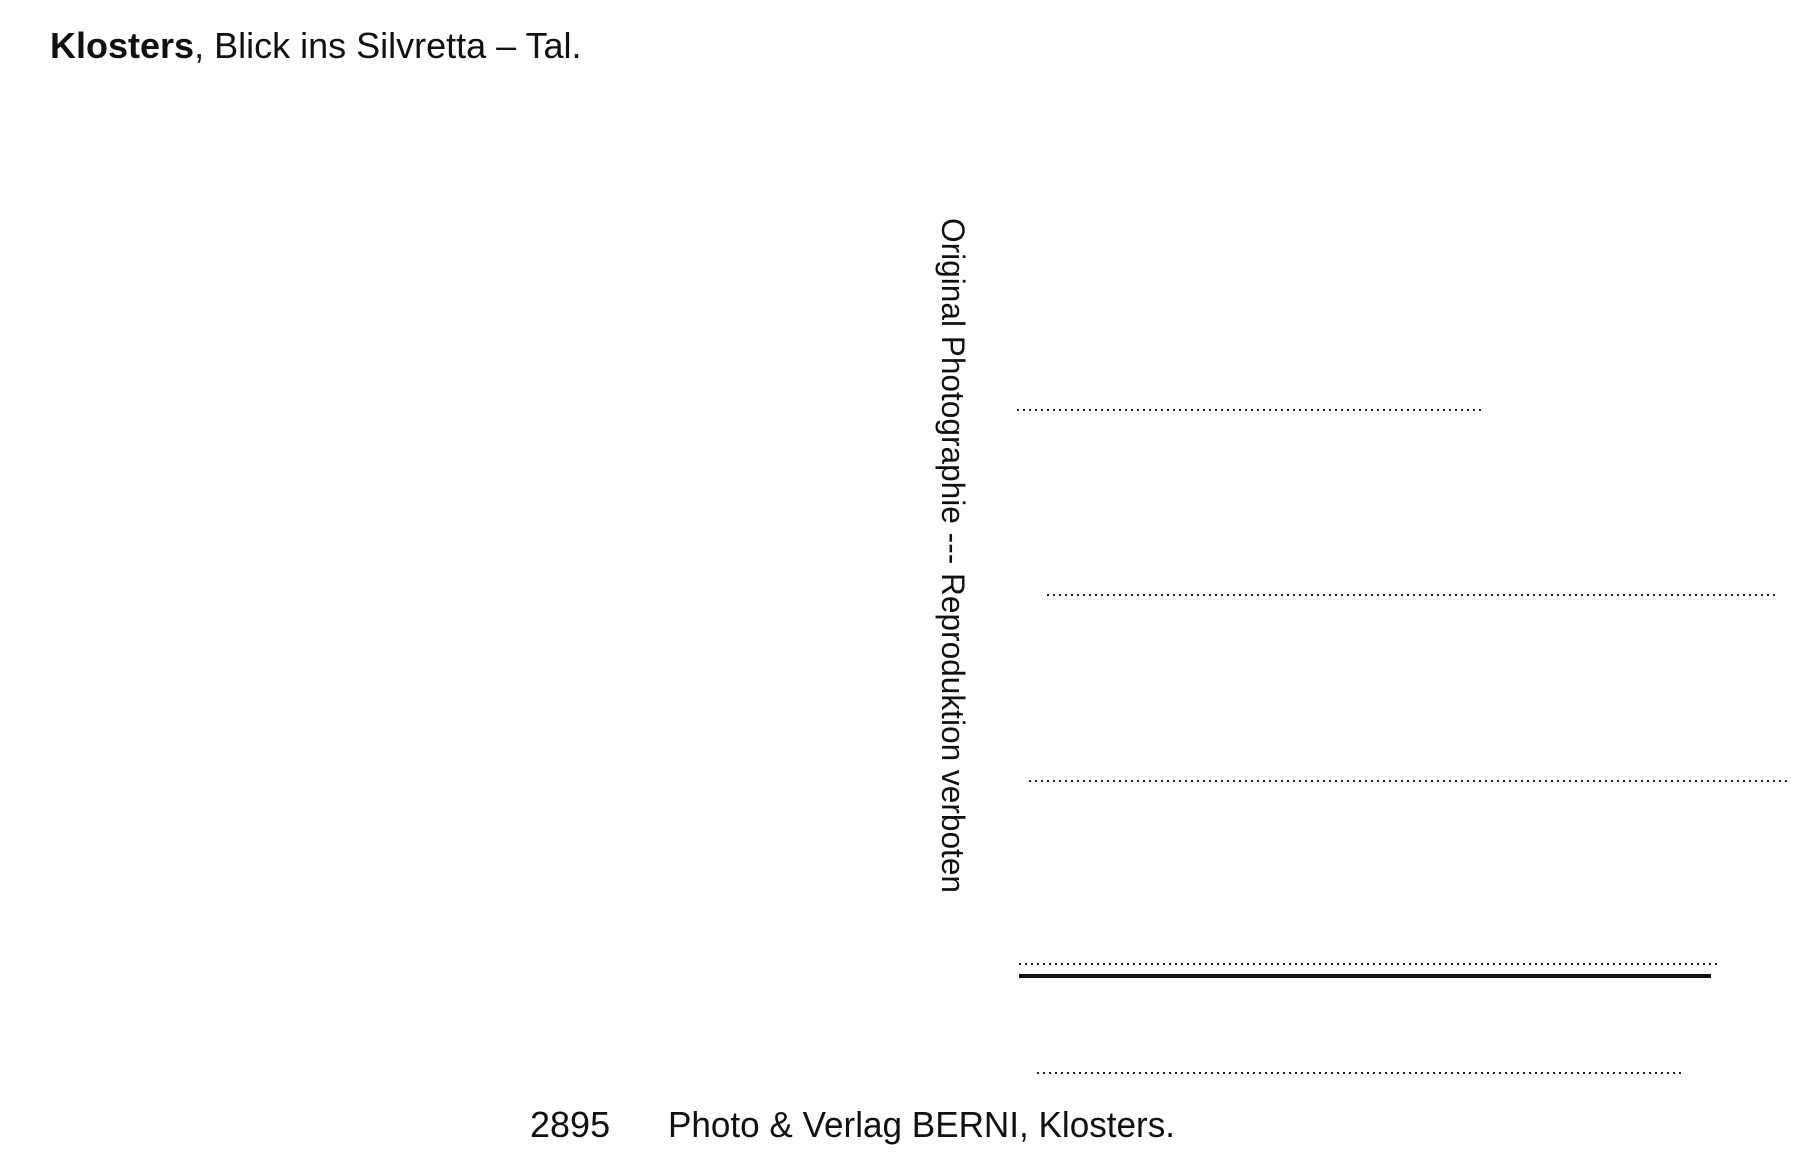 The width and height of the screenshot is (1800, 1174). Describe the element at coordinates (122, 45) in the screenshot. I see `place-name: Klosters` at that location.